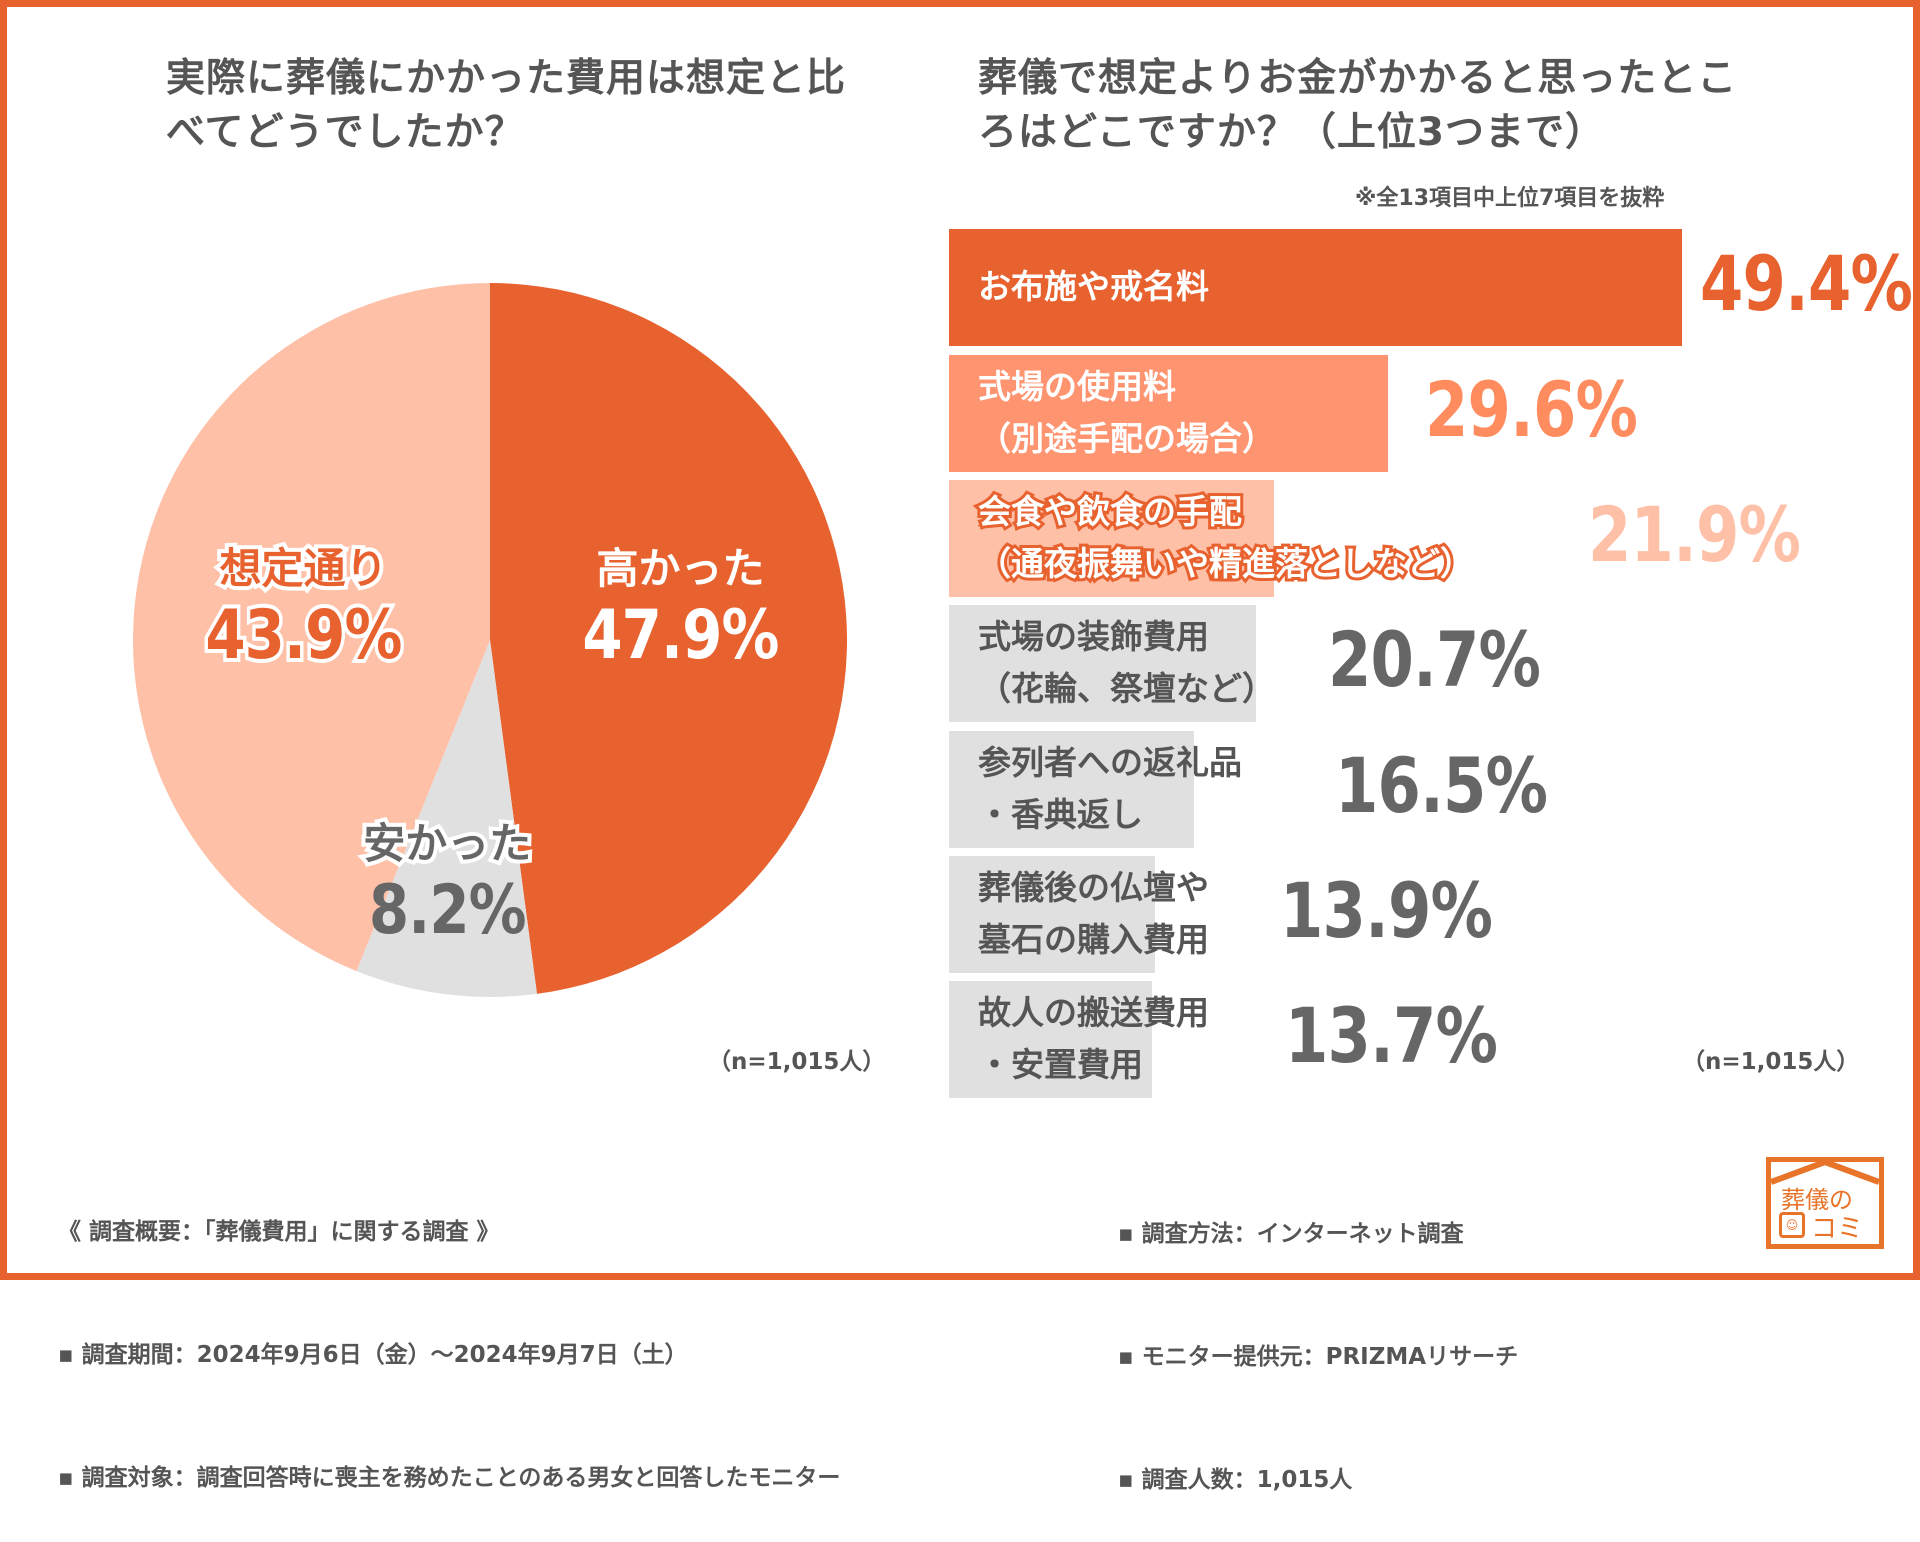  Describe the element at coordinates (1291, 1234) in the screenshot. I see `footer-line: ▪ 調査方法：インターネット調査` at that location.